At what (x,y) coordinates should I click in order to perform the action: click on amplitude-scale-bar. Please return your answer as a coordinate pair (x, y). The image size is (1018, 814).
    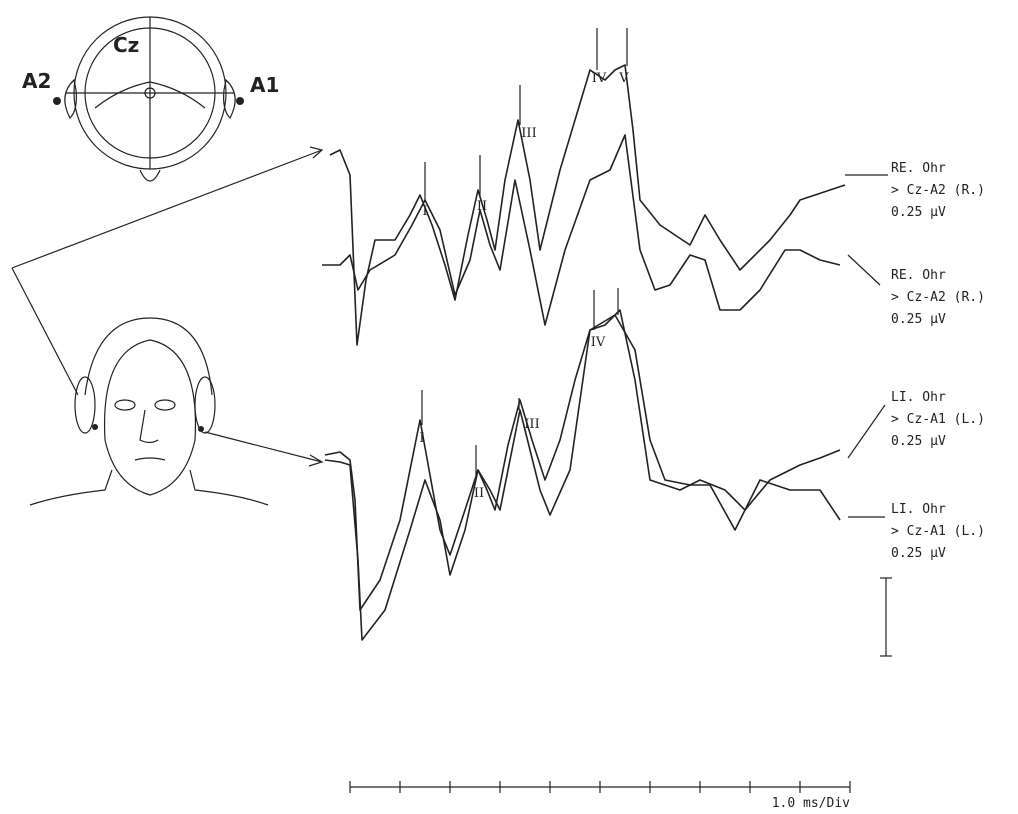
    Looking at the image, I should click on (886, 617).